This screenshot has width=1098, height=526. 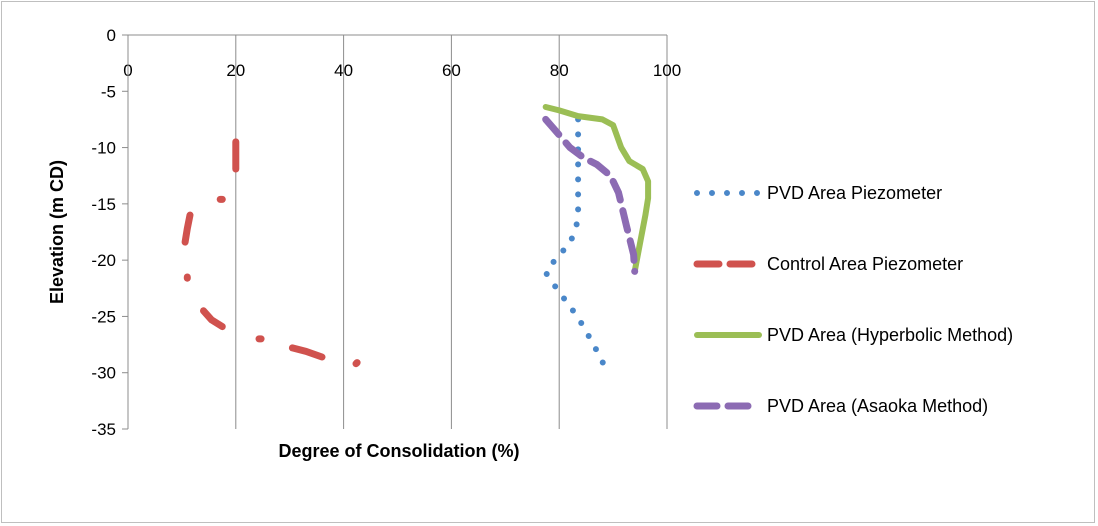 I want to click on y-tick-label: -5, so click(x=108, y=91).